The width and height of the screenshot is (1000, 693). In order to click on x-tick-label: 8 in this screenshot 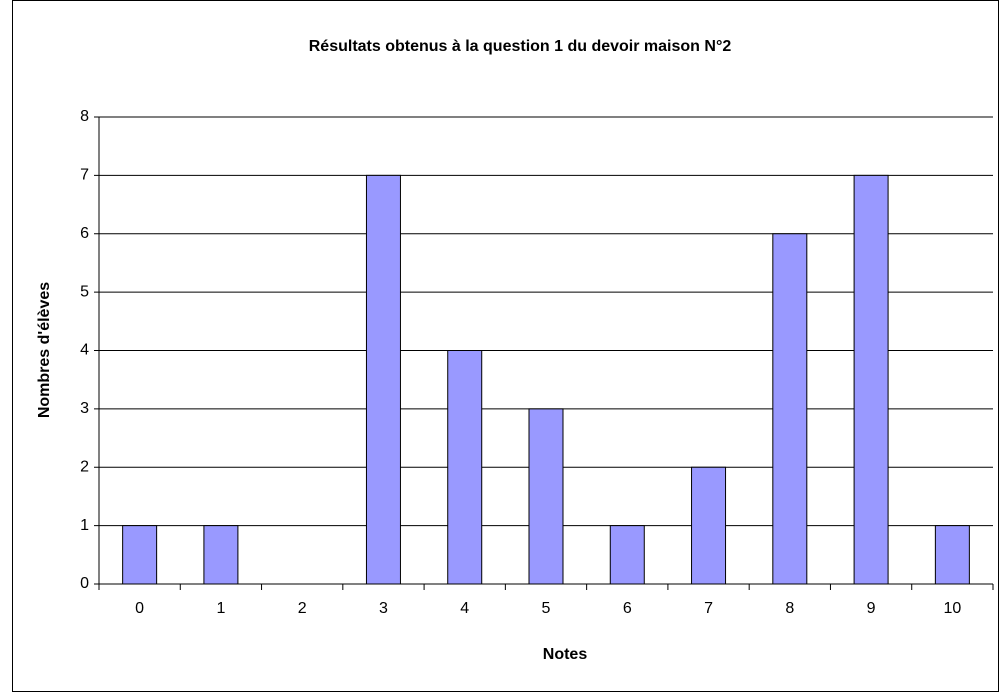, I will do `click(789, 608)`.